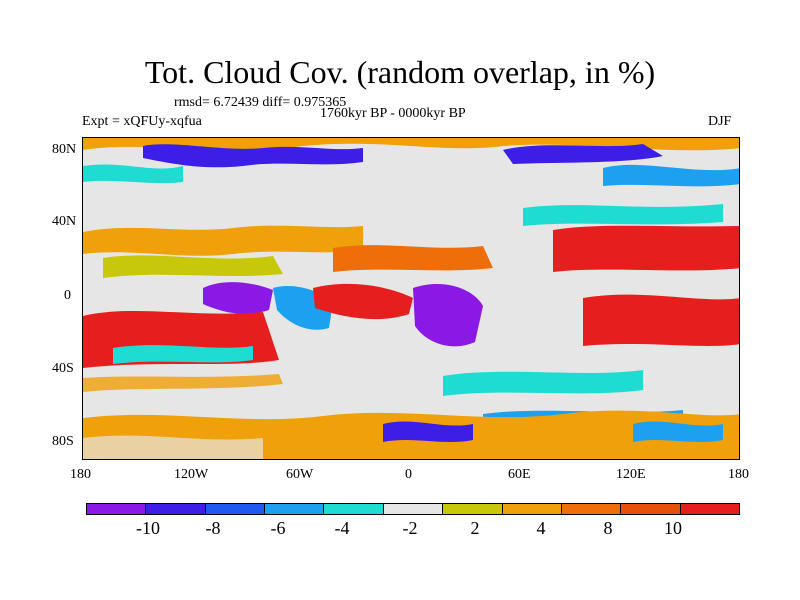 The width and height of the screenshot is (800, 600). I want to click on period-label: 1760kyr BP - 0000kyr BP, so click(393, 113).